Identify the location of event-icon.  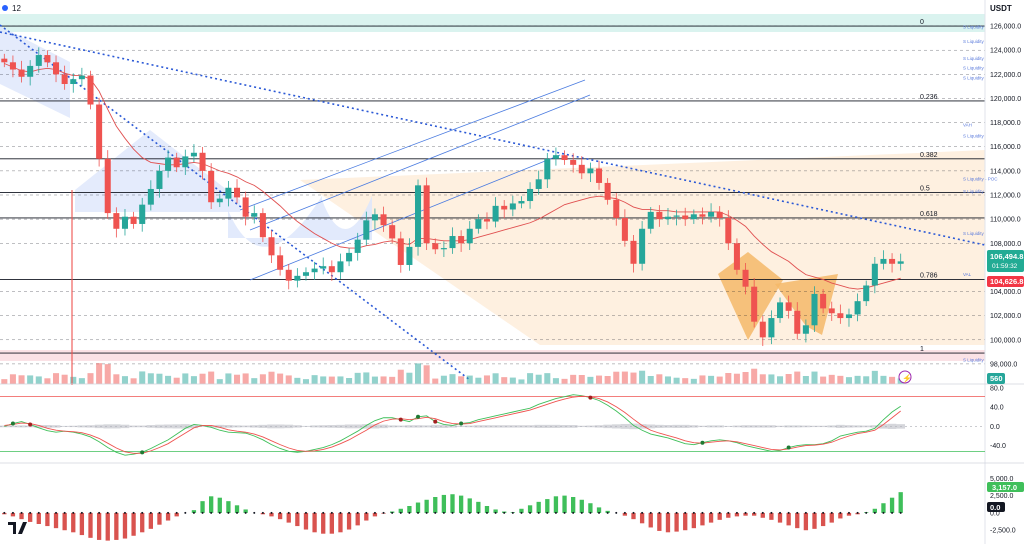
(905, 377).